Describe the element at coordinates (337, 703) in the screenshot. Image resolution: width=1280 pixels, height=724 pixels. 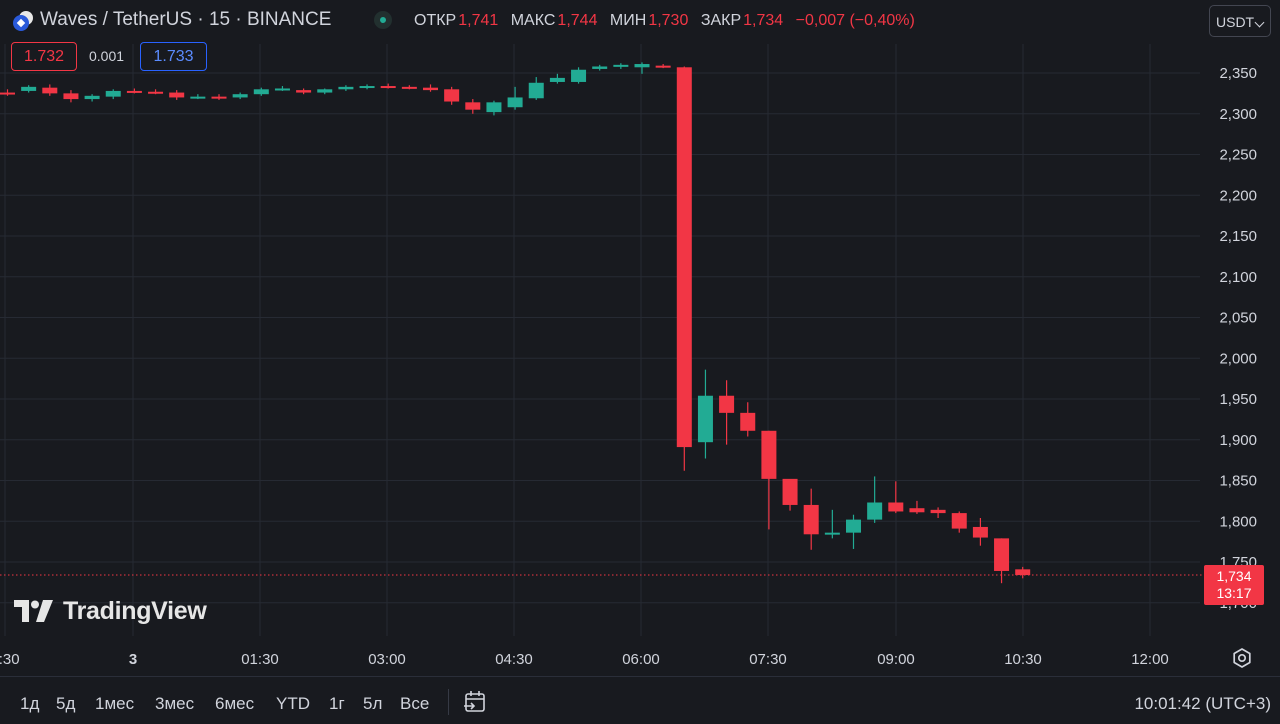
I see `timeframe-1y: 1г` at that location.